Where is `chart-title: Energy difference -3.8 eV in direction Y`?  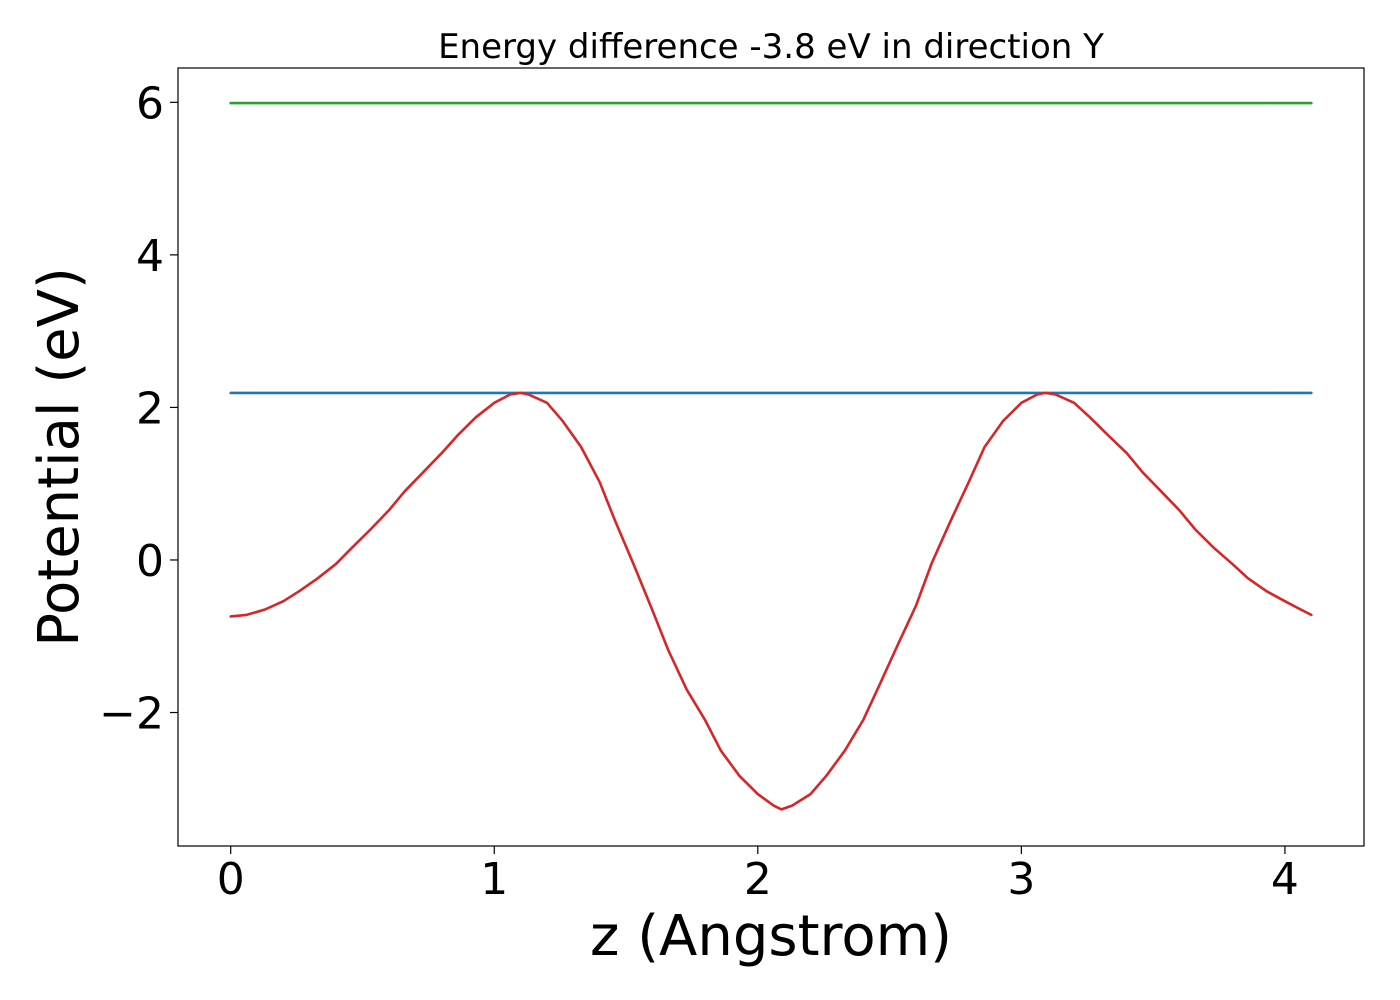
chart-title: Energy difference -3.8 eV in direction Y is located at coordinates (771, 47).